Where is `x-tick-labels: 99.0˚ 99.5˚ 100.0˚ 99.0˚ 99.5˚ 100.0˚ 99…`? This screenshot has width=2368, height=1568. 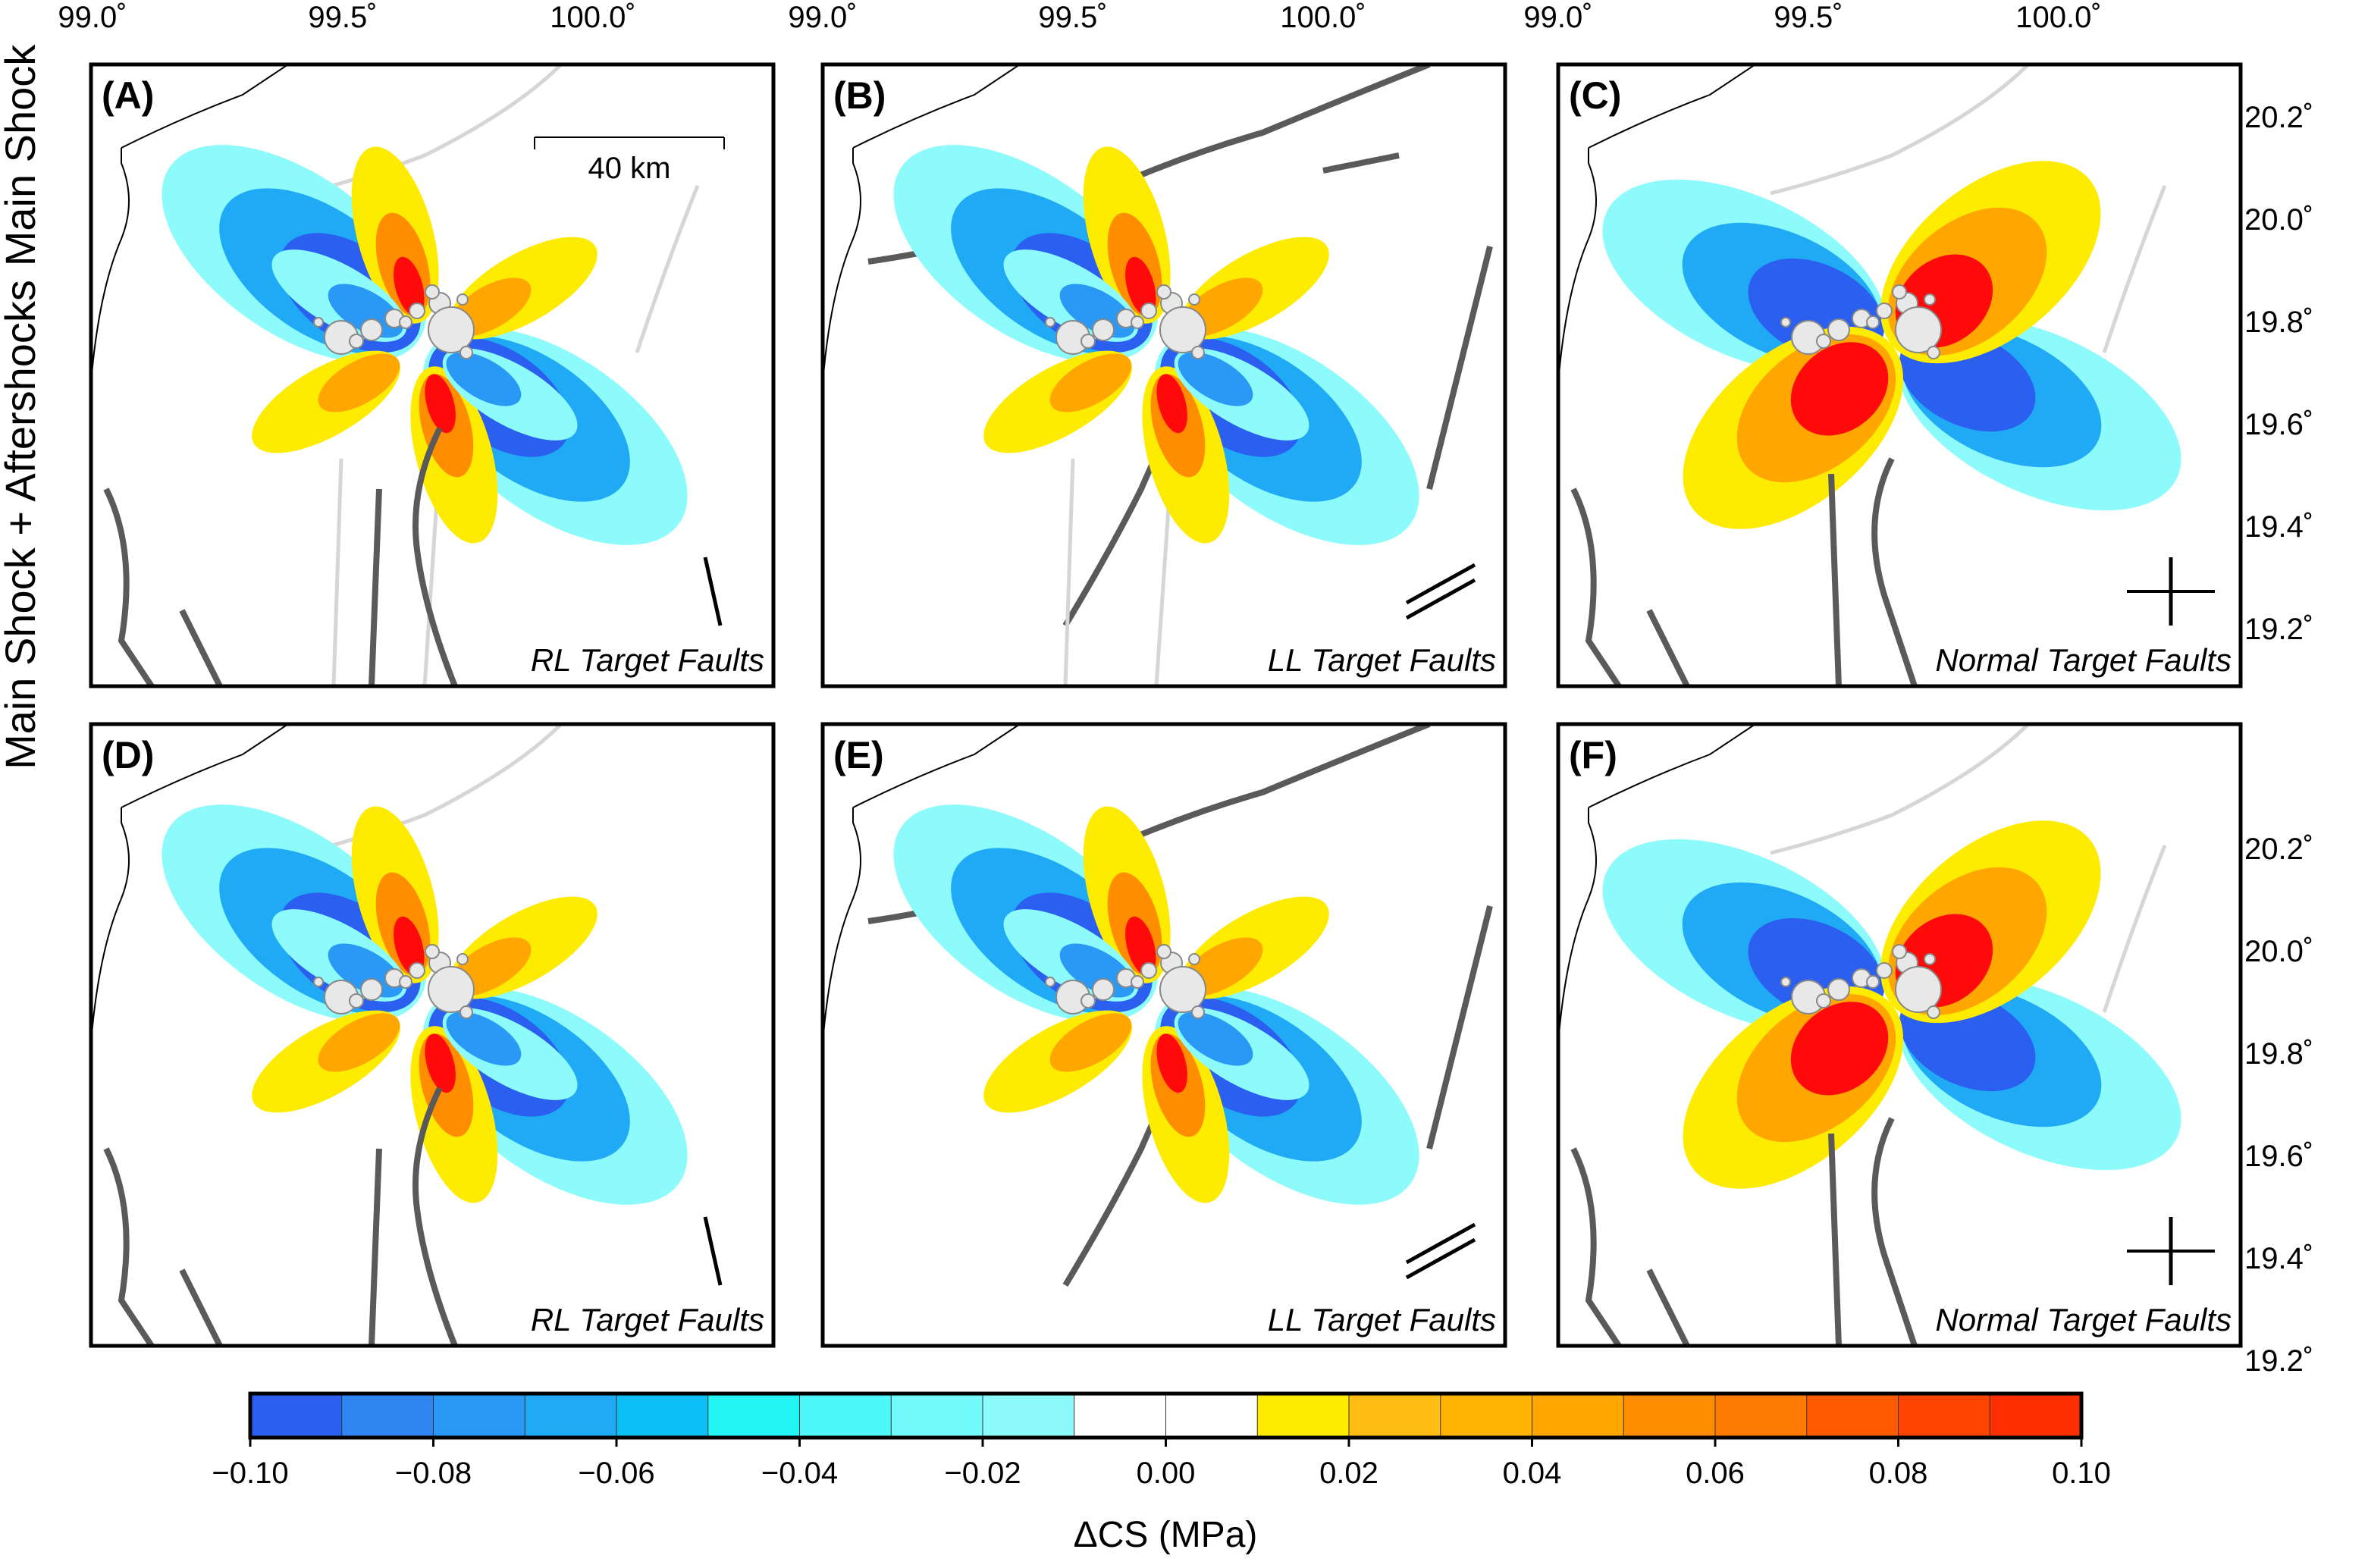
x-tick-labels: 99.0˚ 99.5˚ 100.0˚ 99.0˚ 99.5˚ 100.0˚ 99… is located at coordinates (1079, 18).